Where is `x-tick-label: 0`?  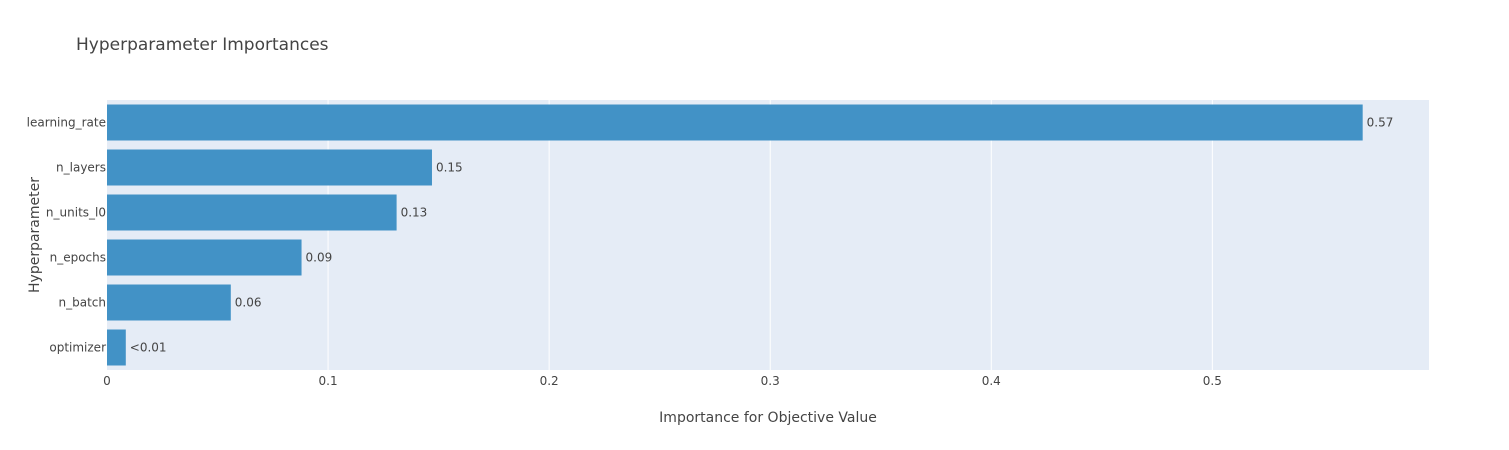 x-tick-label: 0 is located at coordinates (107, 381).